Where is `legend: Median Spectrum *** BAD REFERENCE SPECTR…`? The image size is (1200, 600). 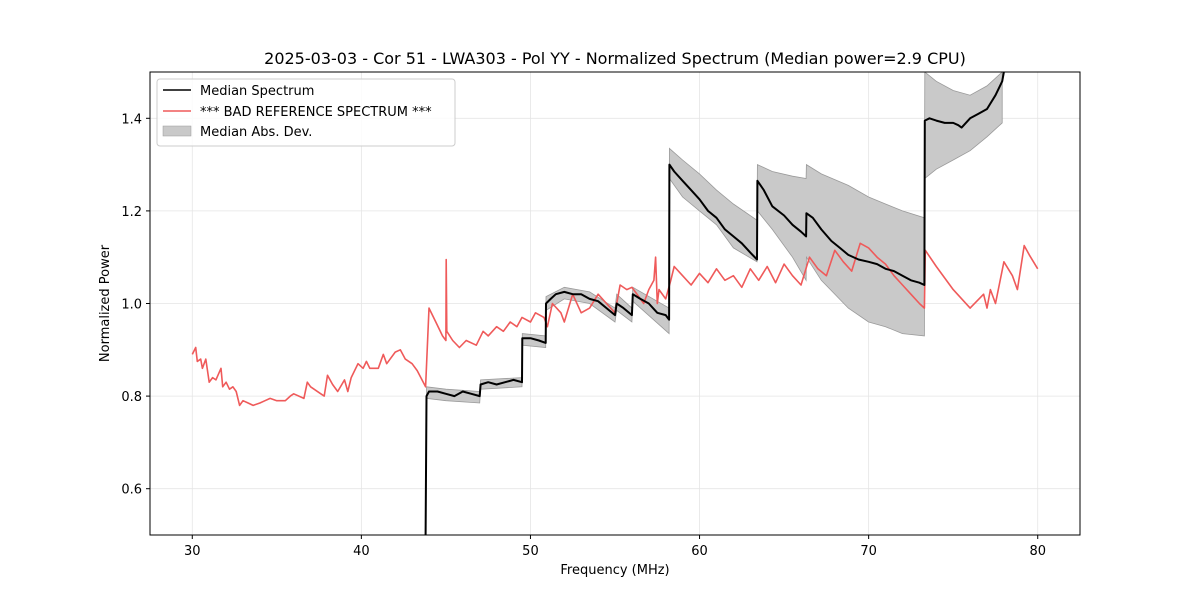 legend: Median Spectrum *** BAD REFERENCE SPECTR… is located at coordinates (306, 112).